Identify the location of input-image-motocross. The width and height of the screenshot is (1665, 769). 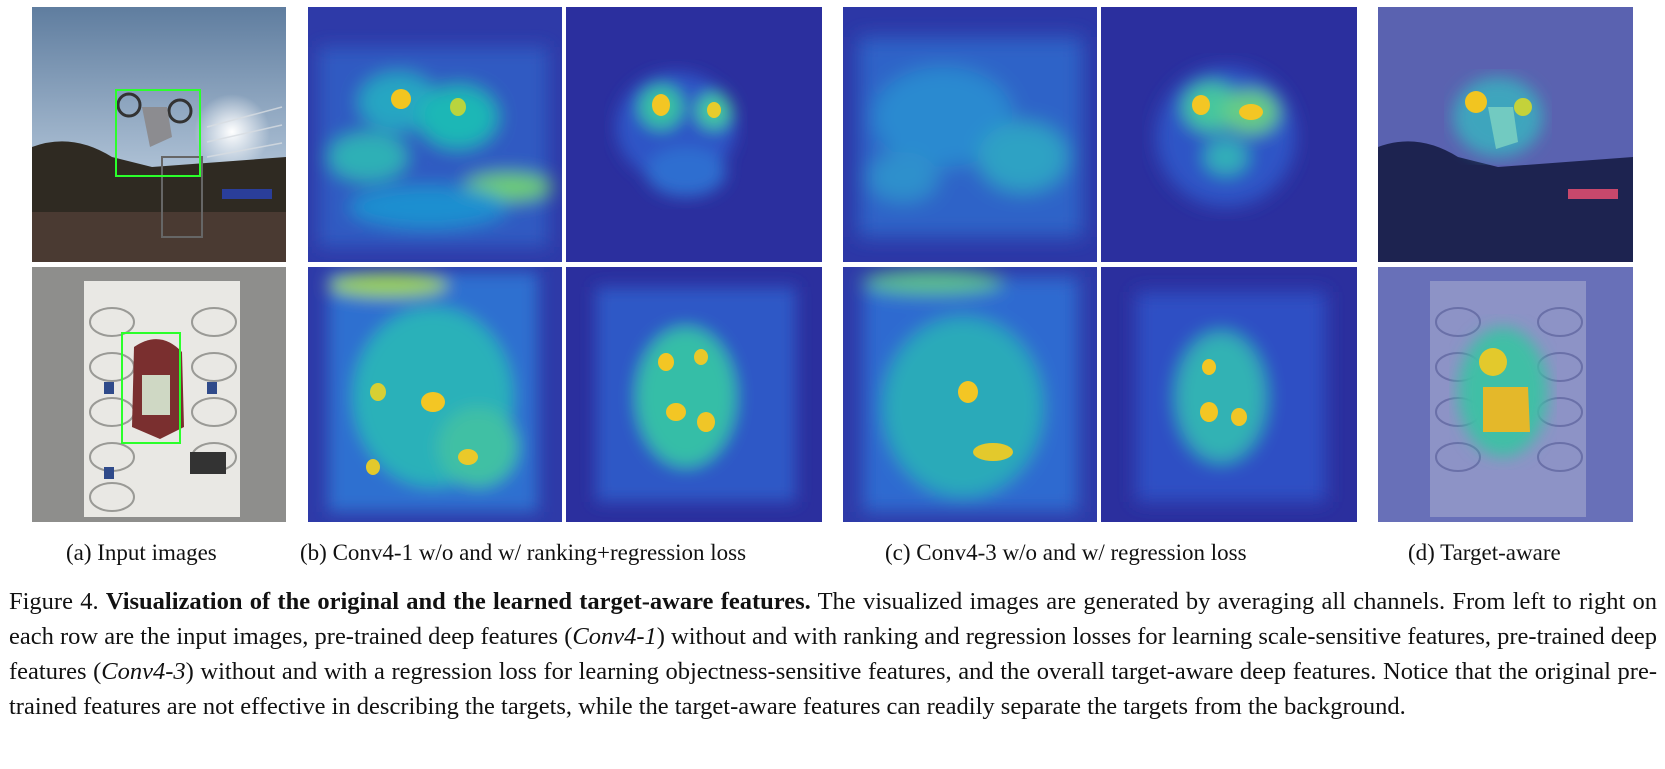
(159, 134).